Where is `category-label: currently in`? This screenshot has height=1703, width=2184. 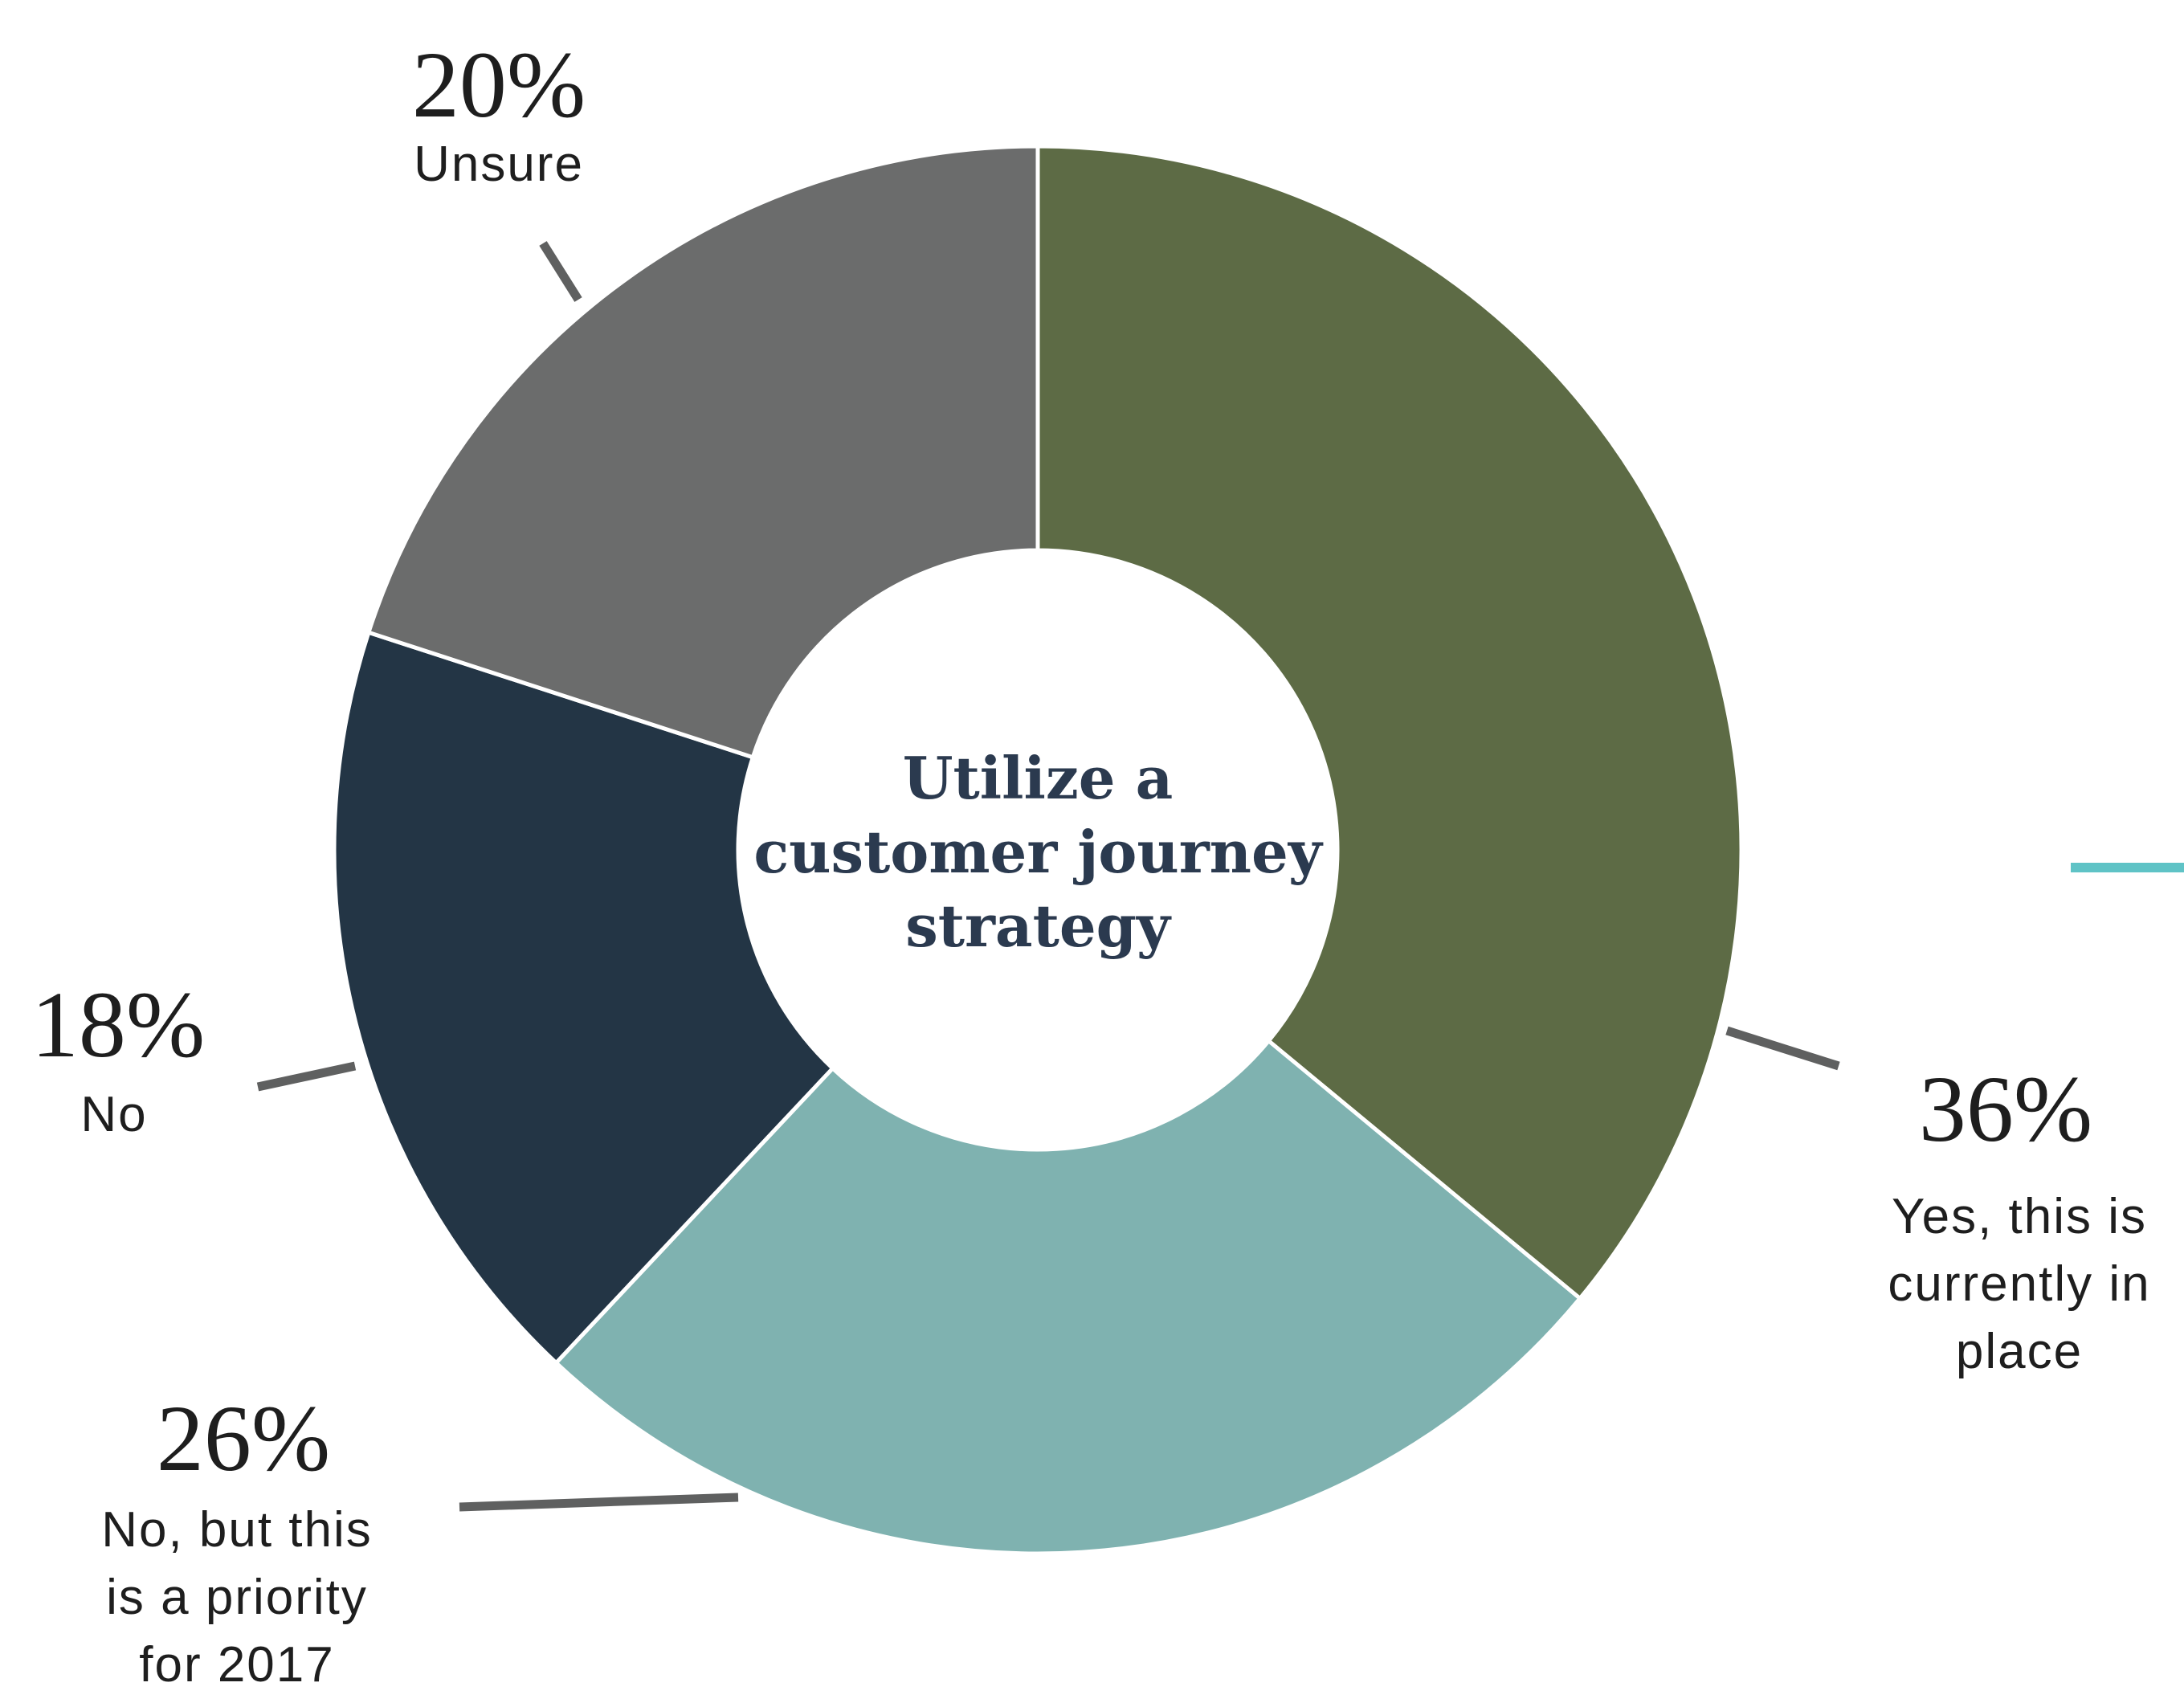 category-label: currently in is located at coordinates (2019, 1284).